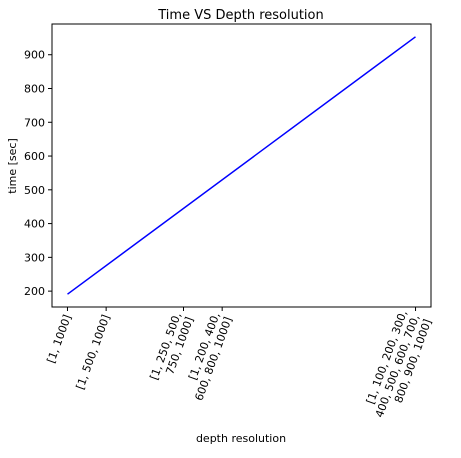  I want to click on y-tick-label: 700, so click(34, 122).